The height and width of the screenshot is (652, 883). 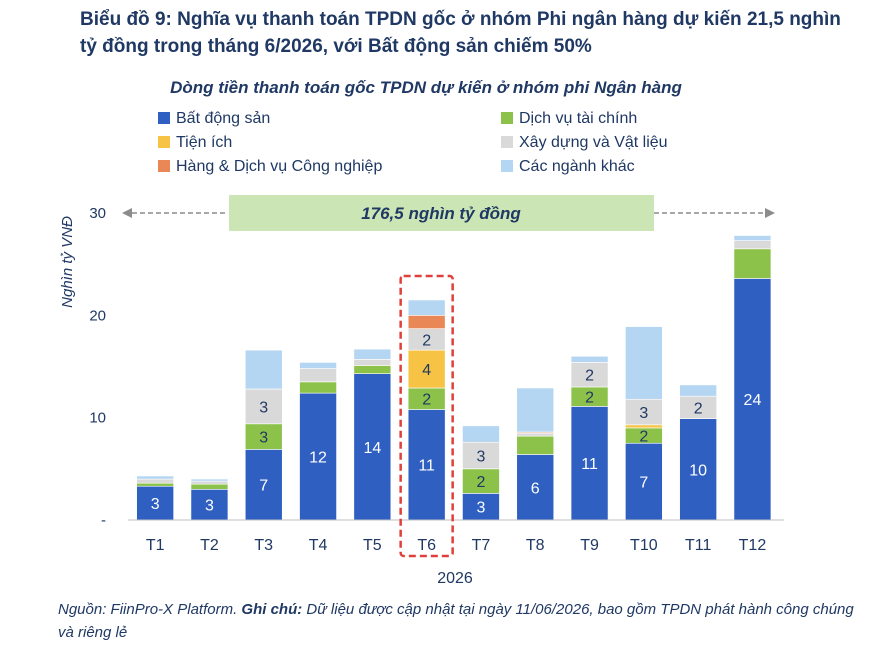 I want to click on annotation-text: 176,5 nghìn tỷ đồng, so click(x=441, y=213).